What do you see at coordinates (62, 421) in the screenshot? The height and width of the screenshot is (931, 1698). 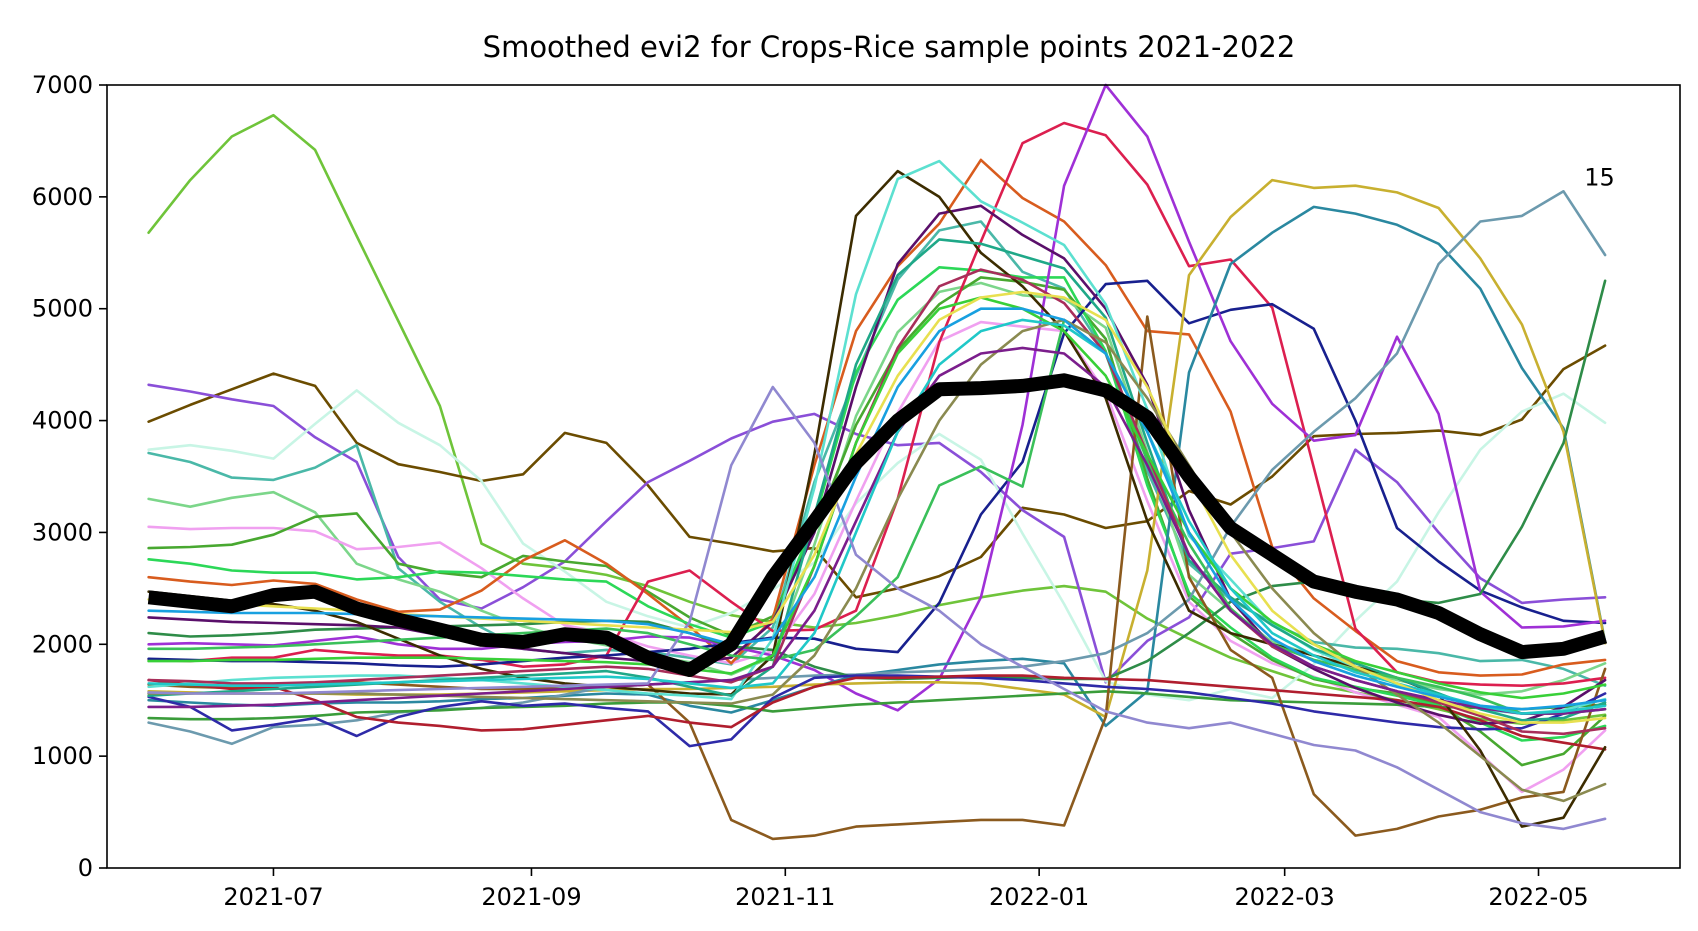 I see `y-tick-label: 4000` at bounding box center [62, 421].